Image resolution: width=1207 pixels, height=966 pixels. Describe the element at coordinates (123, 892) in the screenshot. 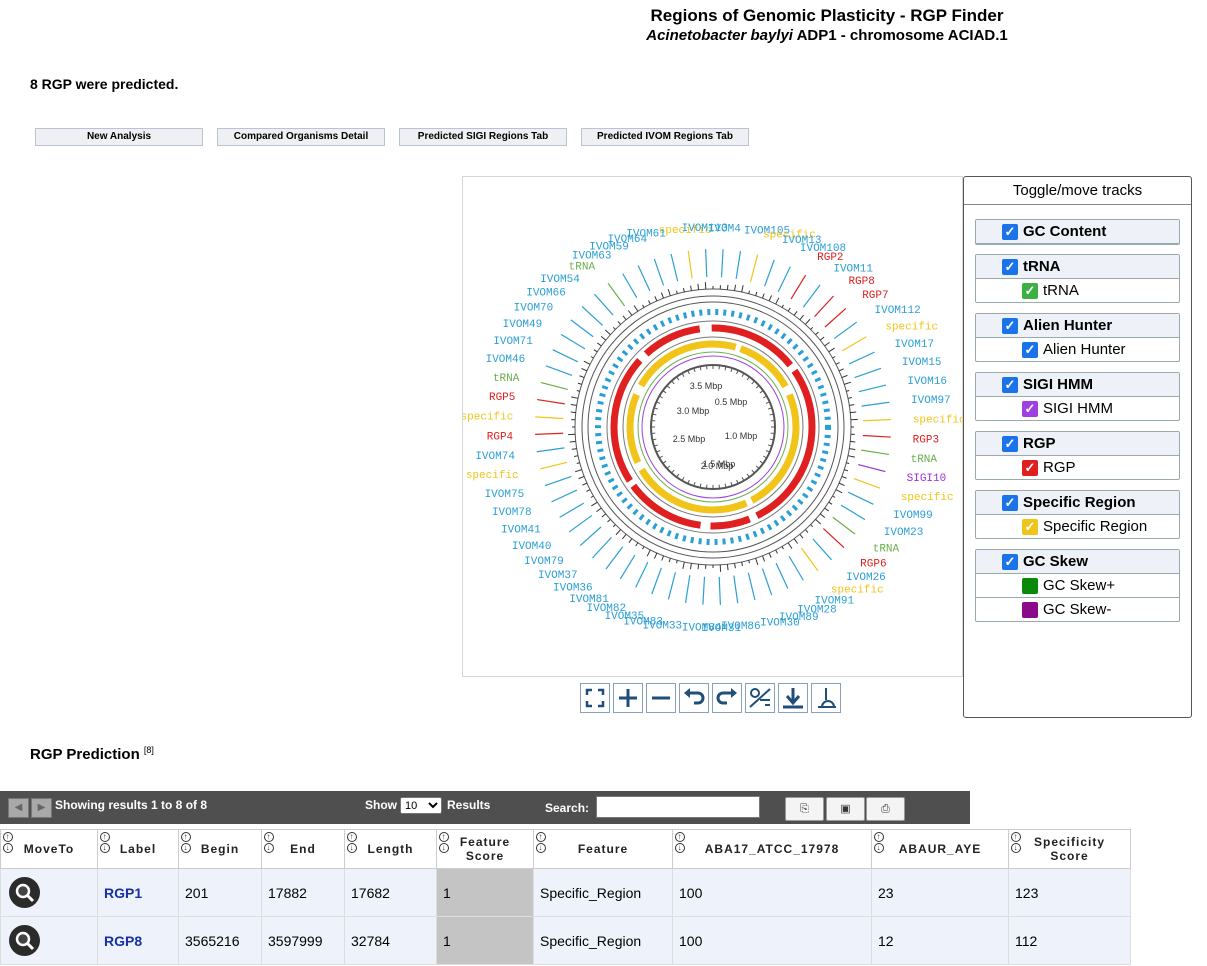

I see `rgp-label-link: RGP1` at that location.